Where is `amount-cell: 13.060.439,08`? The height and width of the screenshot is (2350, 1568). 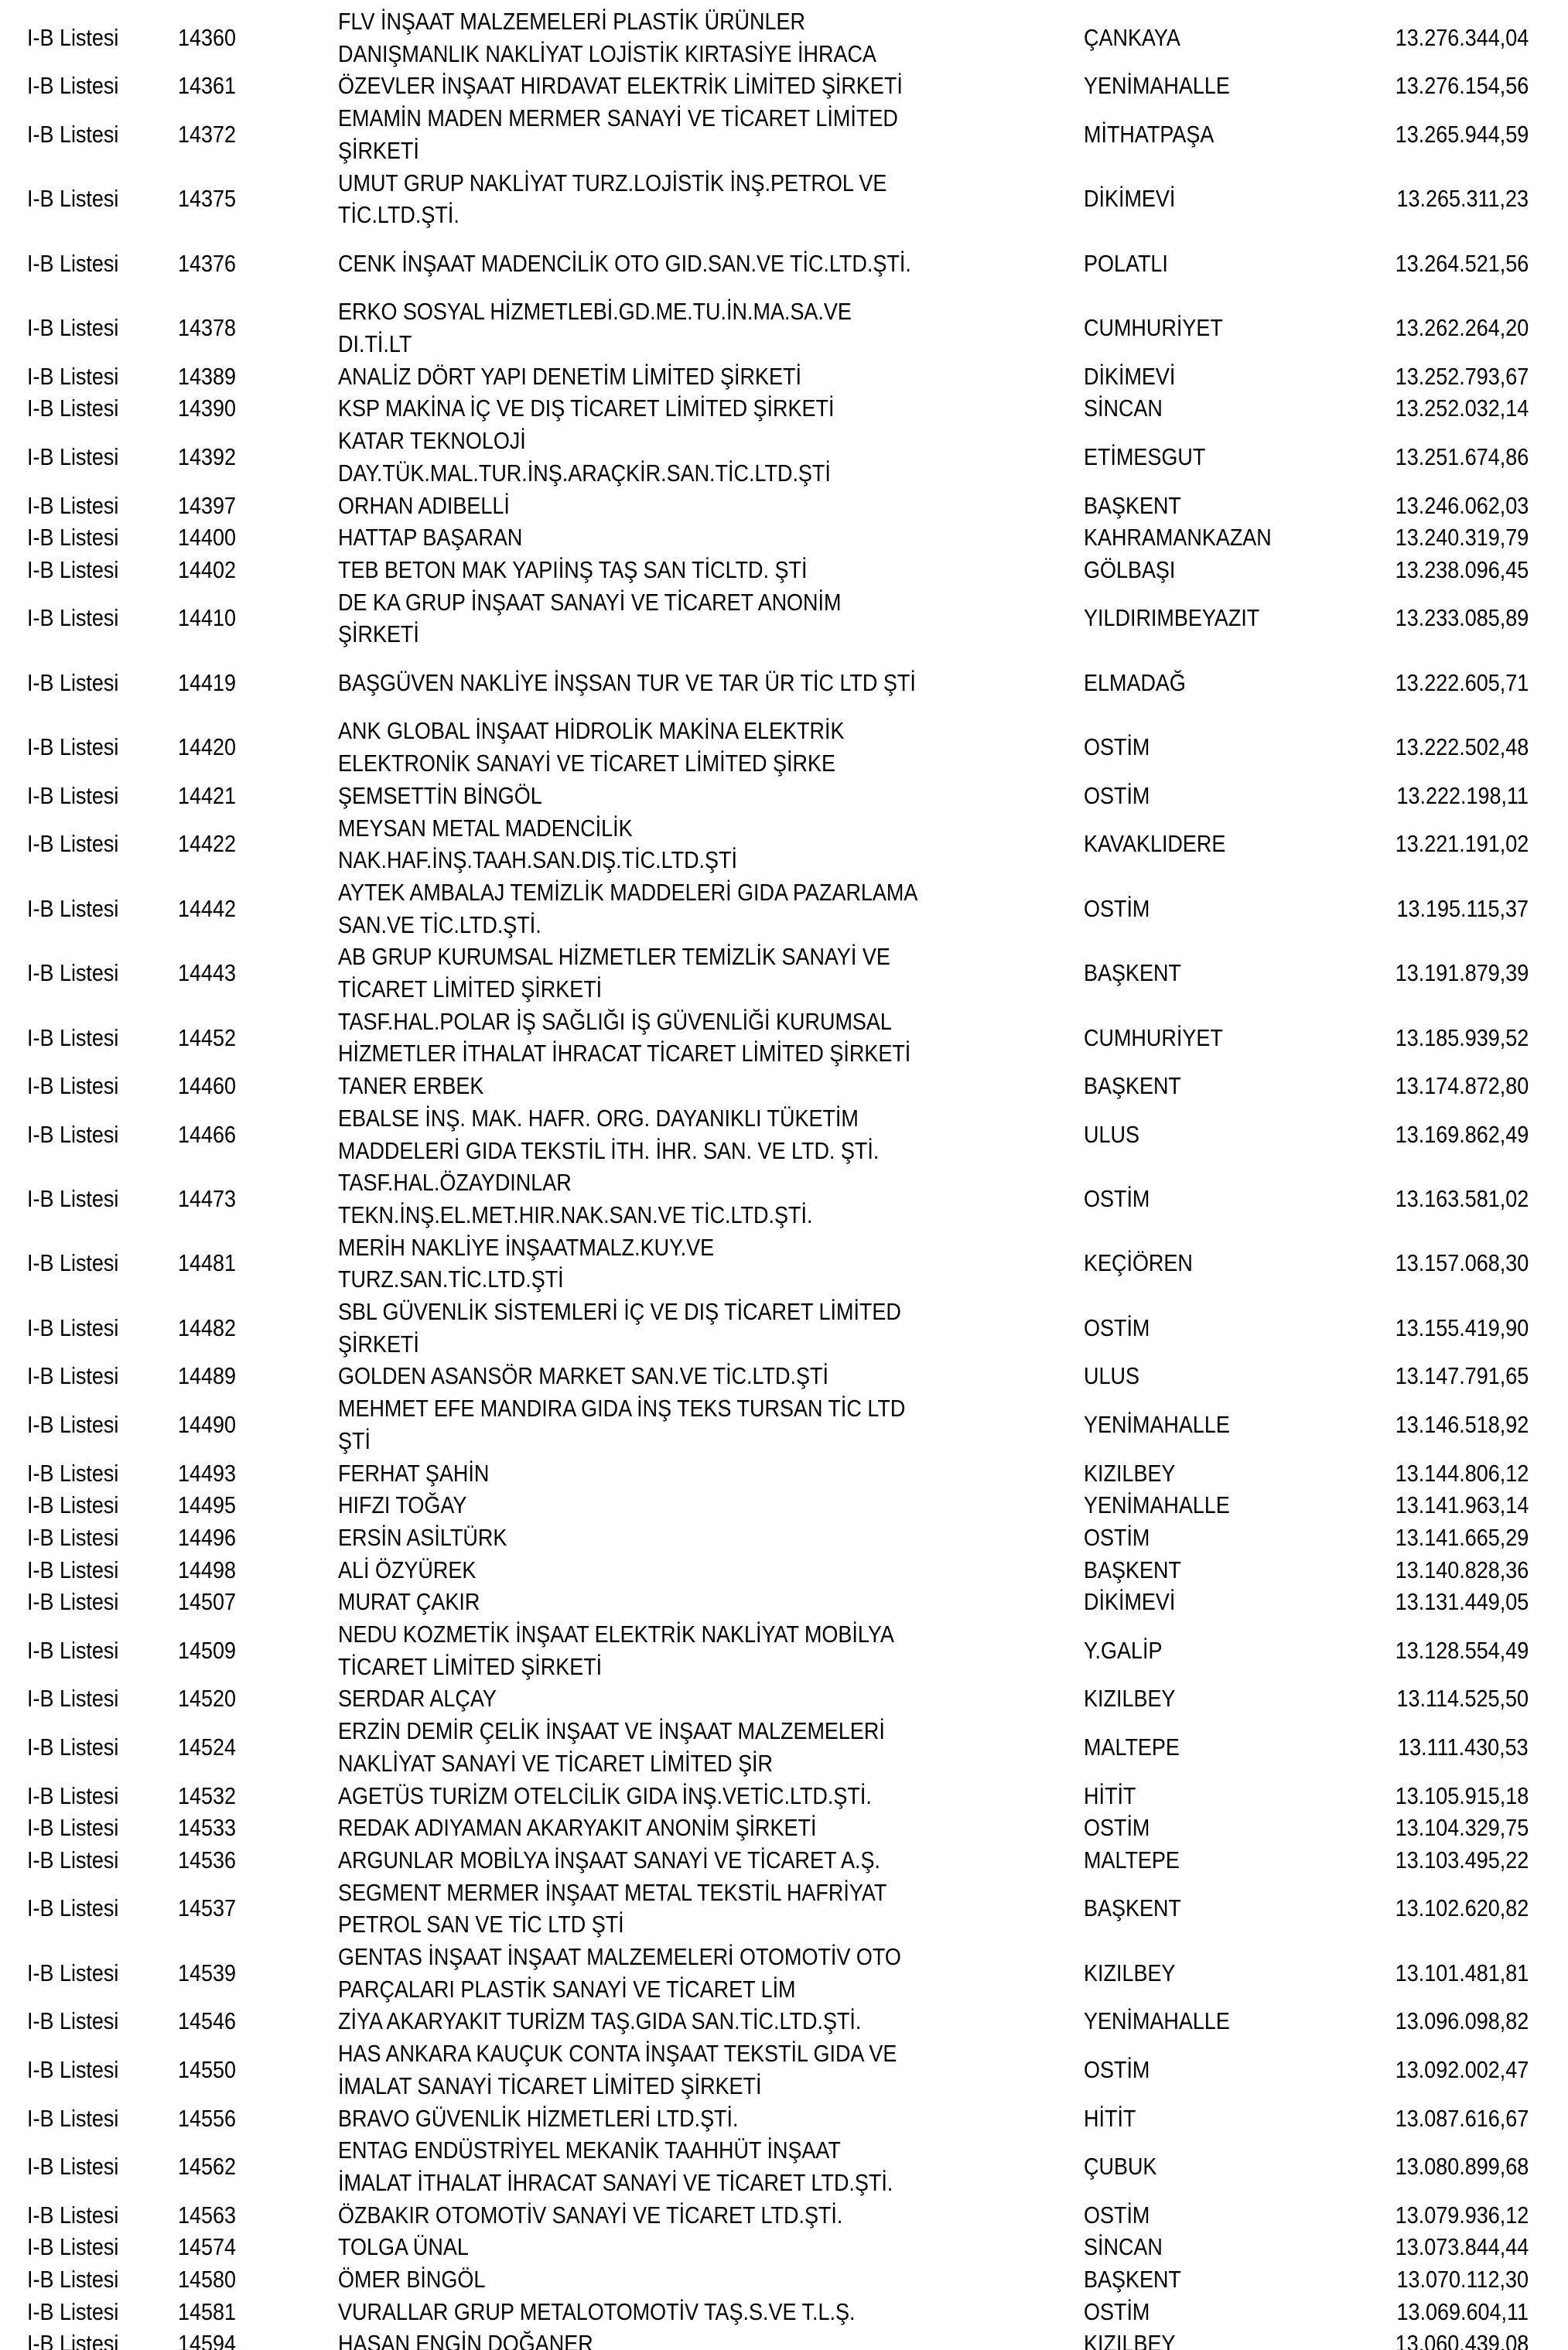
amount-cell: 13.060.439,08 is located at coordinates (1452, 2339).